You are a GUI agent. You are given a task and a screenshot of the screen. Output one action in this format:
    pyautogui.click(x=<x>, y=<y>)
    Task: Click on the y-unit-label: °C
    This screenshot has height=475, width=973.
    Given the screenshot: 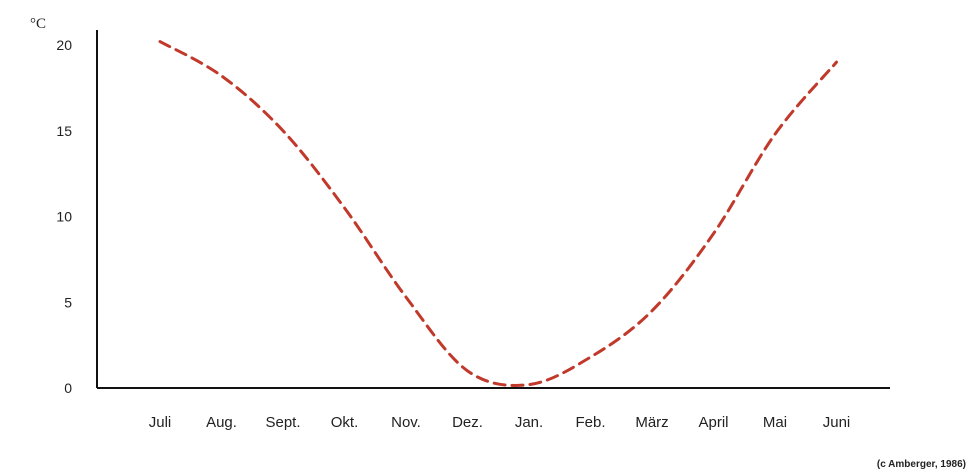 What is the action you would take?
    pyautogui.click(x=38, y=24)
    